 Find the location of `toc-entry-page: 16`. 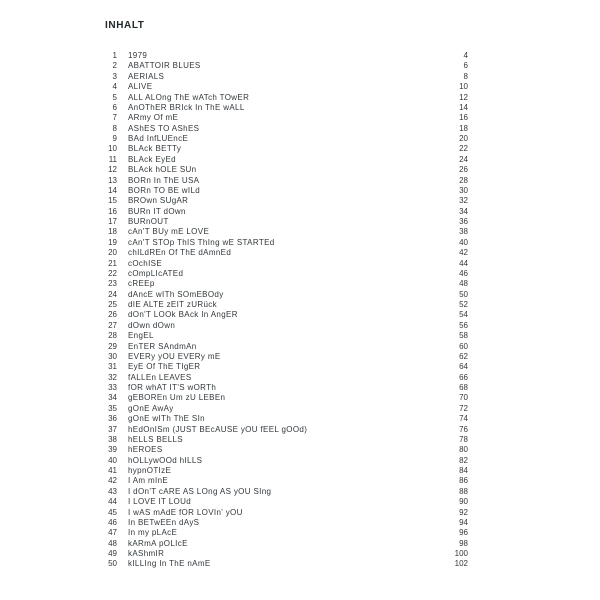

toc-entry-page: 16 is located at coordinates (463, 118).